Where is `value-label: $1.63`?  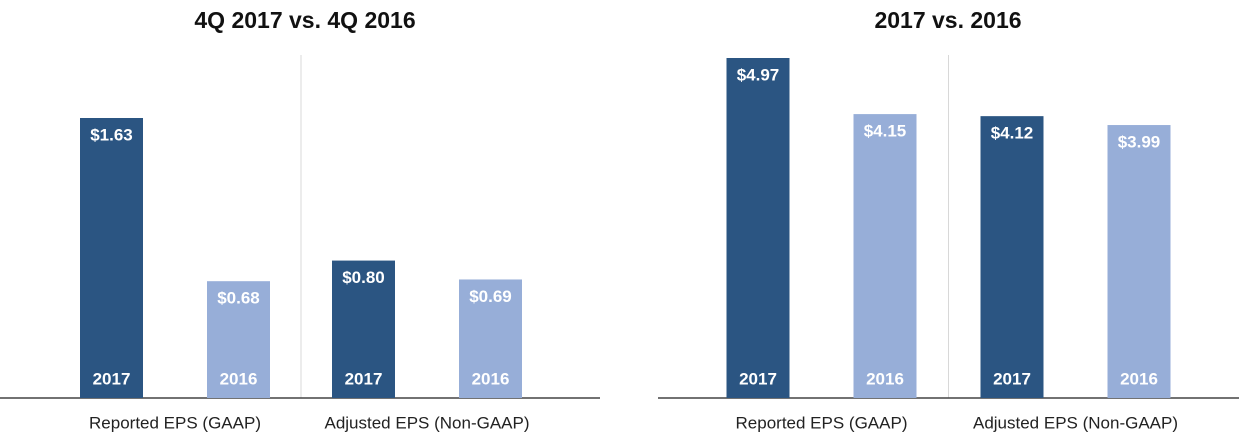
value-label: $1.63 is located at coordinates (111, 134).